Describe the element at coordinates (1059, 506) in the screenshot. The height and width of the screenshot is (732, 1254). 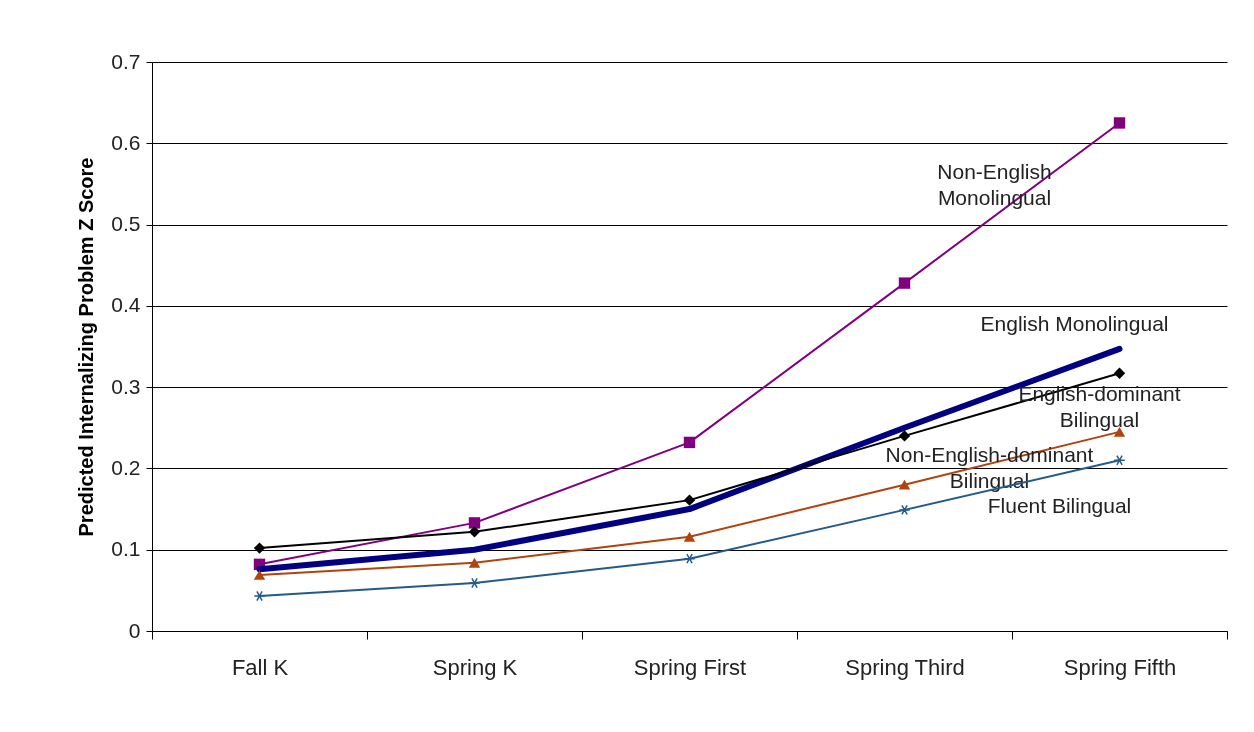
I see `series-label: Fluent Bilingual` at that location.